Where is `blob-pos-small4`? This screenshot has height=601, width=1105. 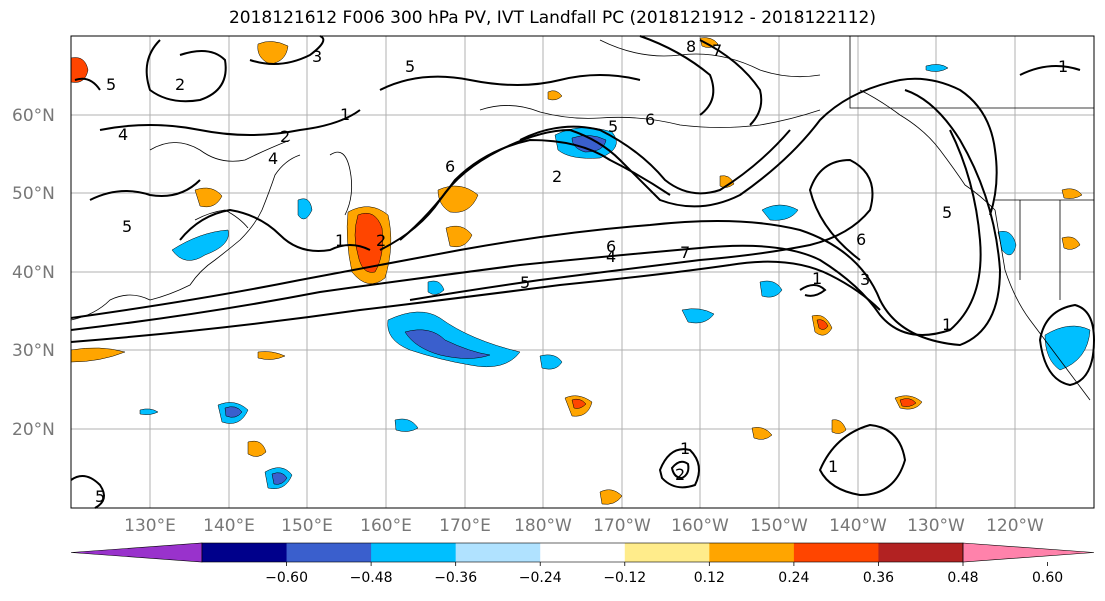
blob-pos-small4 is located at coordinates (257, 448).